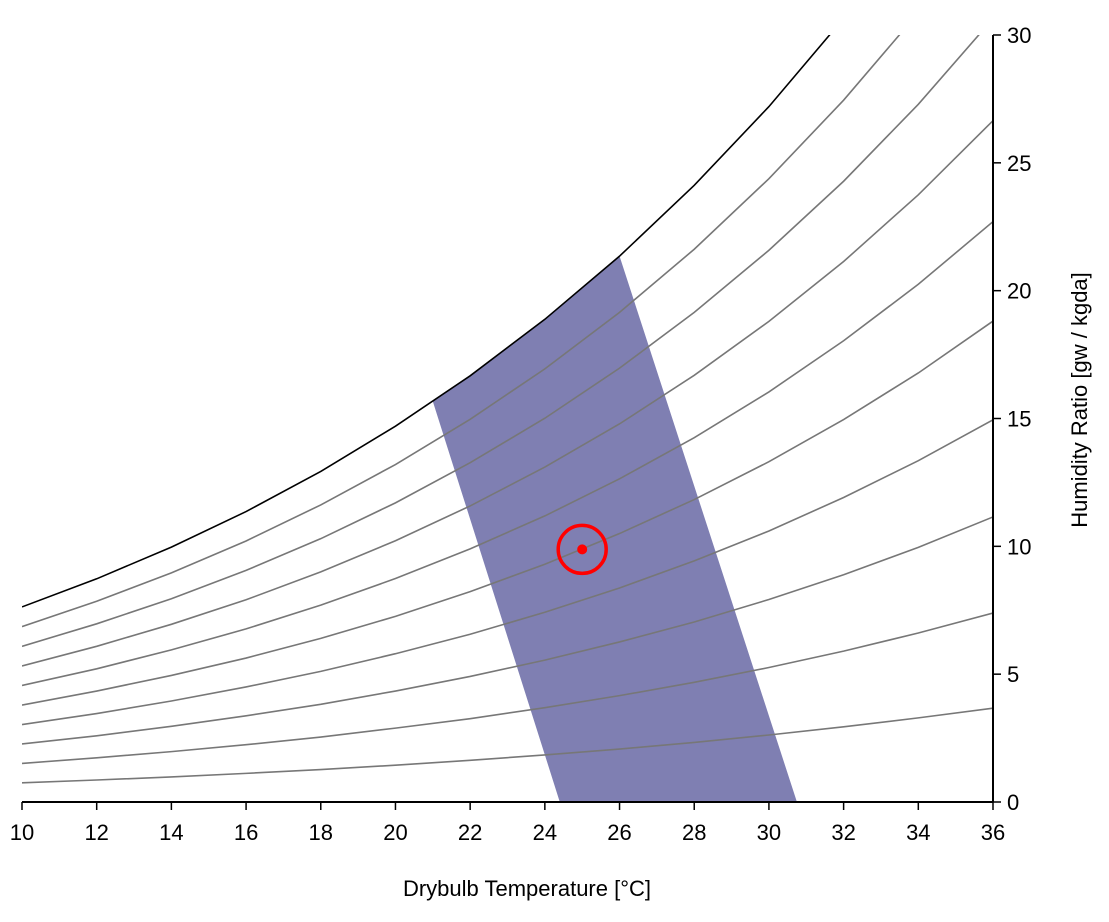 Image resolution: width=1109 pixels, height=922 pixels. What do you see at coordinates (694, 832) in the screenshot?
I see `x-tick-label: 28` at bounding box center [694, 832].